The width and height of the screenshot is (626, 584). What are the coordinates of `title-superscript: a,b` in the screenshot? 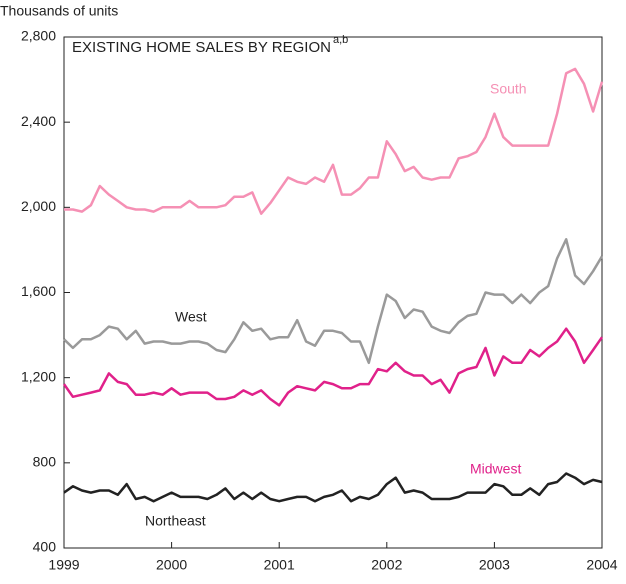 It's located at (340, 40).